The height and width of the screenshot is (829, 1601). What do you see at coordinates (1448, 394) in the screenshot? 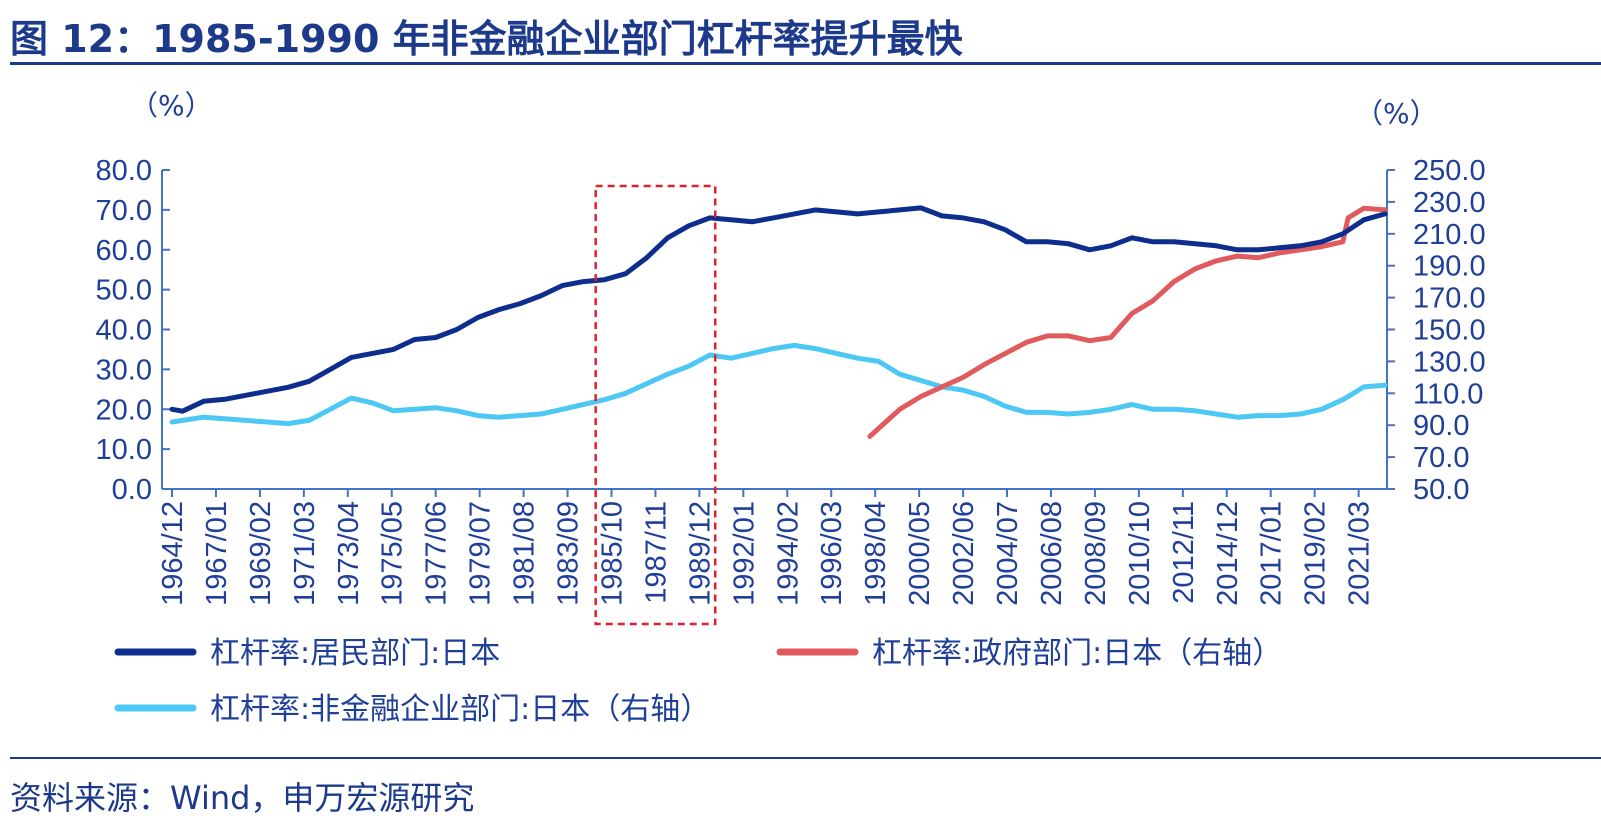
I see `right-tick-label: 110.0` at bounding box center [1448, 394].